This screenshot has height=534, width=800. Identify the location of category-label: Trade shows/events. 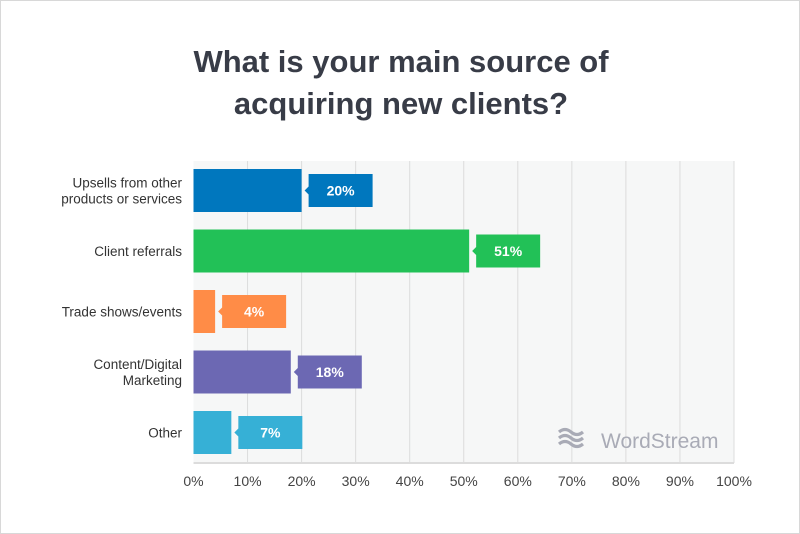
(122, 312).